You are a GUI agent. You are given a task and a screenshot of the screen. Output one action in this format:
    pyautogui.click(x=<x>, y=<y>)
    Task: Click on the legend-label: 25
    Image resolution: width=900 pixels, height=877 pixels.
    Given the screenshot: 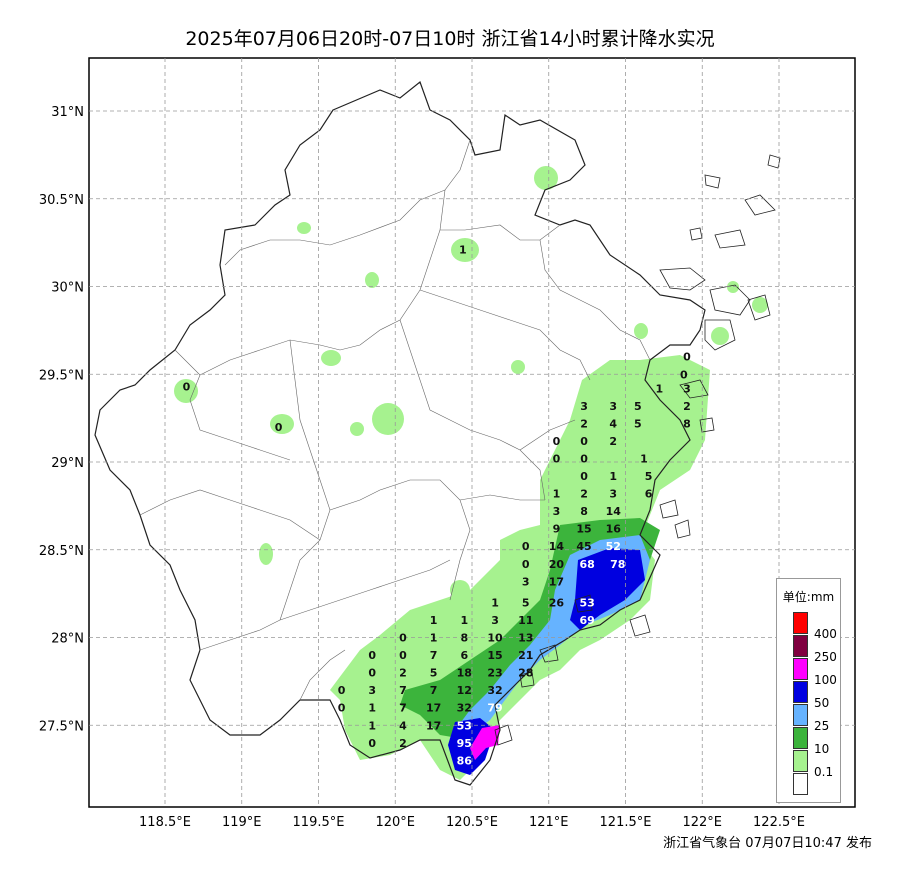 What is the action you would take?
    pyautogui.click(x=822, y=726)
    